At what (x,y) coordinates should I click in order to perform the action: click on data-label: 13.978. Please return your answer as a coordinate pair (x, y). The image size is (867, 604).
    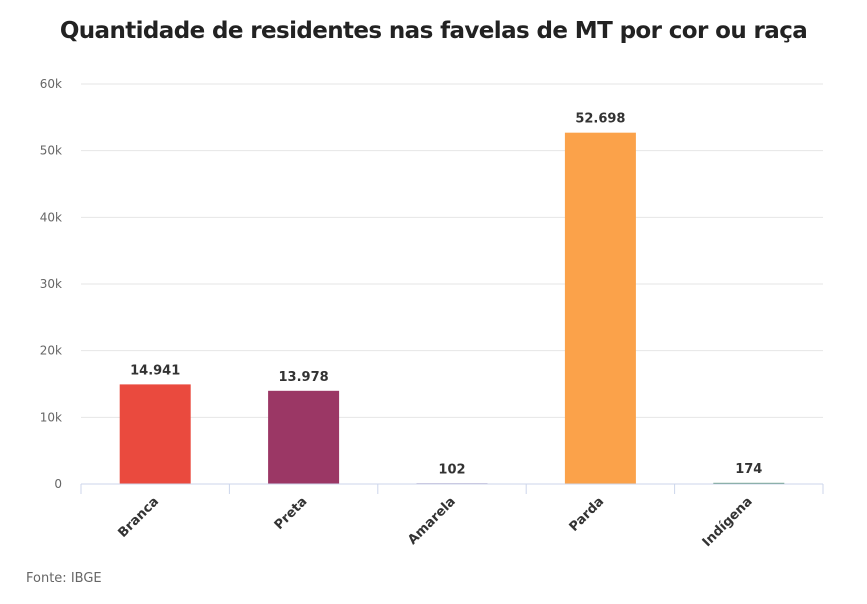
    Looking at the image, I should click on (304, 377).